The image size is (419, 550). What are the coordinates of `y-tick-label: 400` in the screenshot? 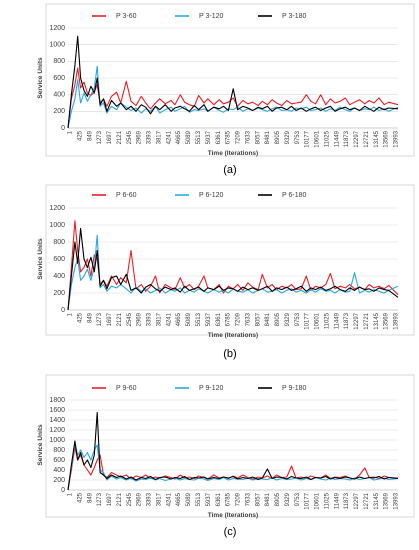 It's located at (59, 95).